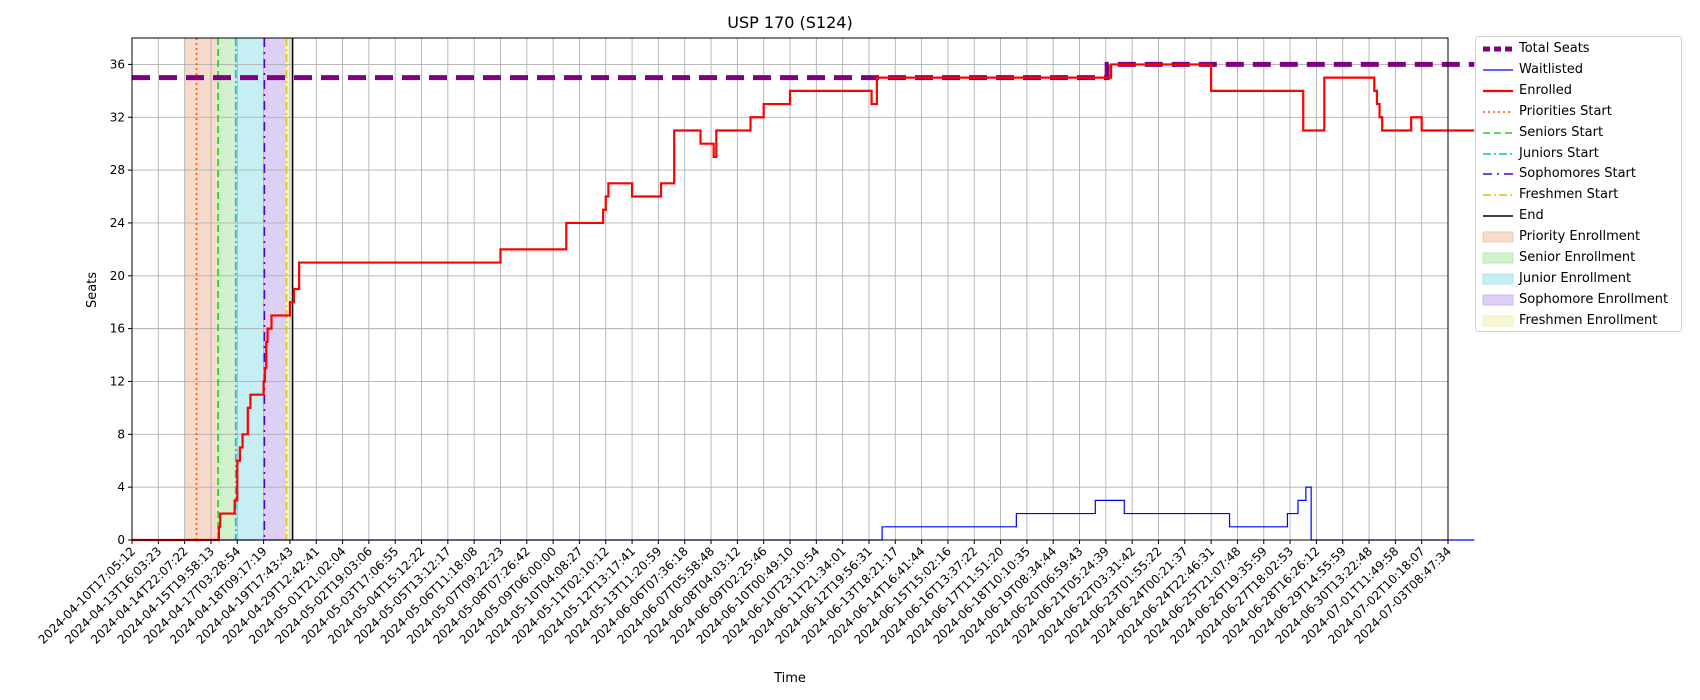  I want to click on legend-label: Seniors Start, so click(1561, 132).